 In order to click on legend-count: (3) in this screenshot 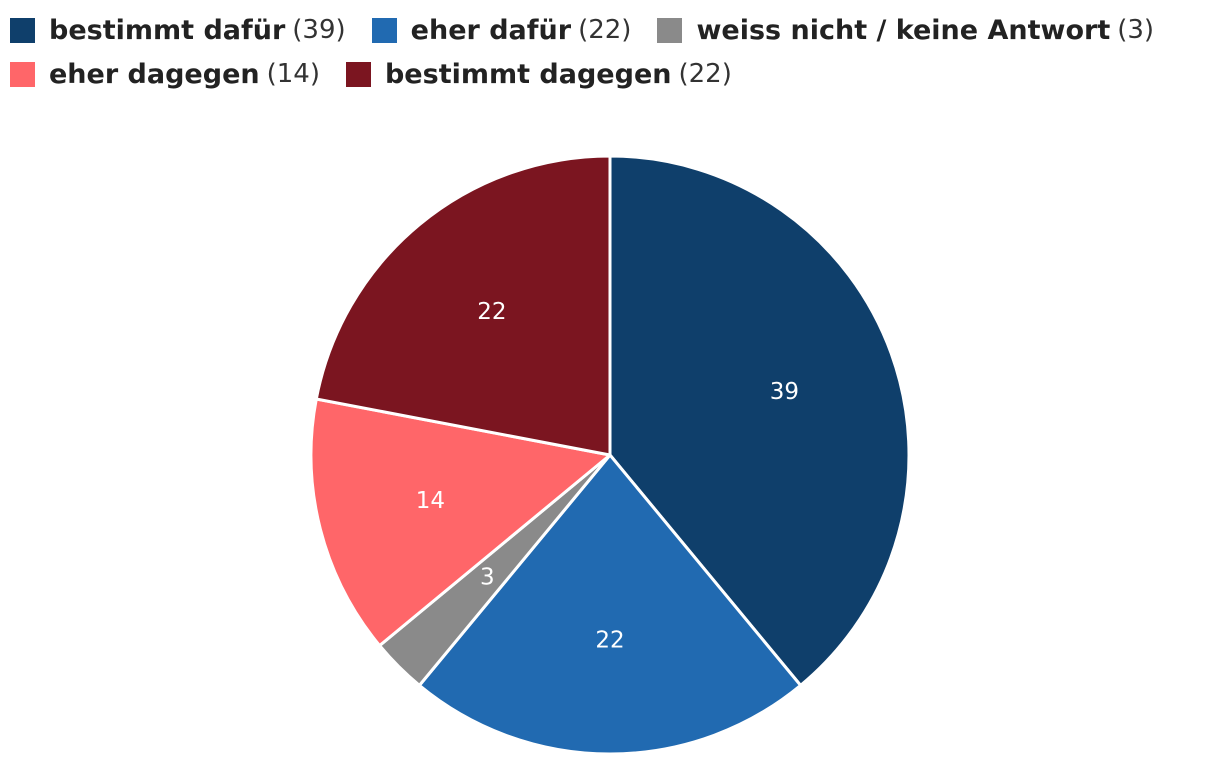, I will do `click(1136, 30)`.